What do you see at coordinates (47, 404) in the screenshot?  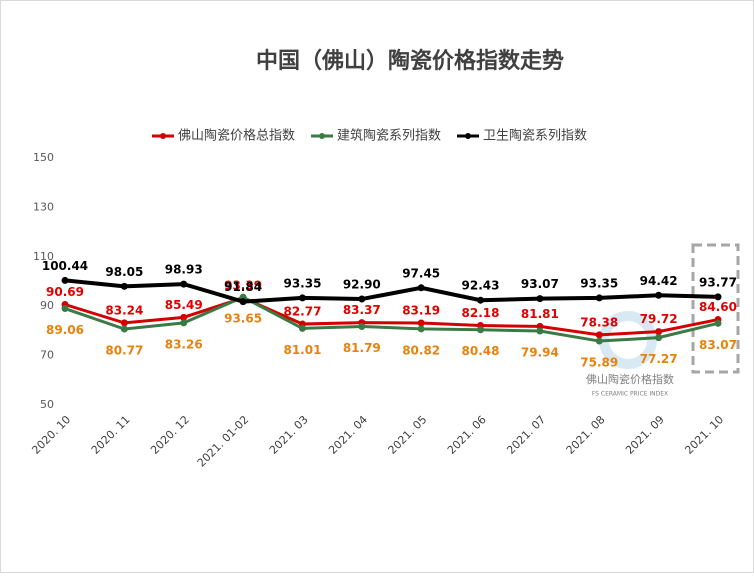 I see `y-tick-label: 50` at bounding box center [47, 404].